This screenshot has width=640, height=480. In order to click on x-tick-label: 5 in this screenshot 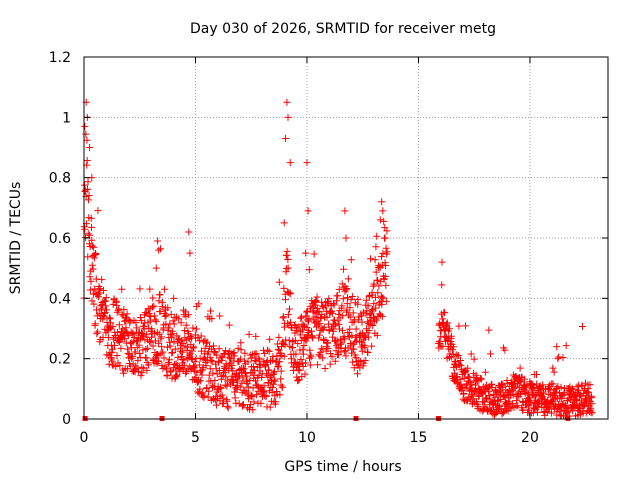, I will do `click(195, 438)`.